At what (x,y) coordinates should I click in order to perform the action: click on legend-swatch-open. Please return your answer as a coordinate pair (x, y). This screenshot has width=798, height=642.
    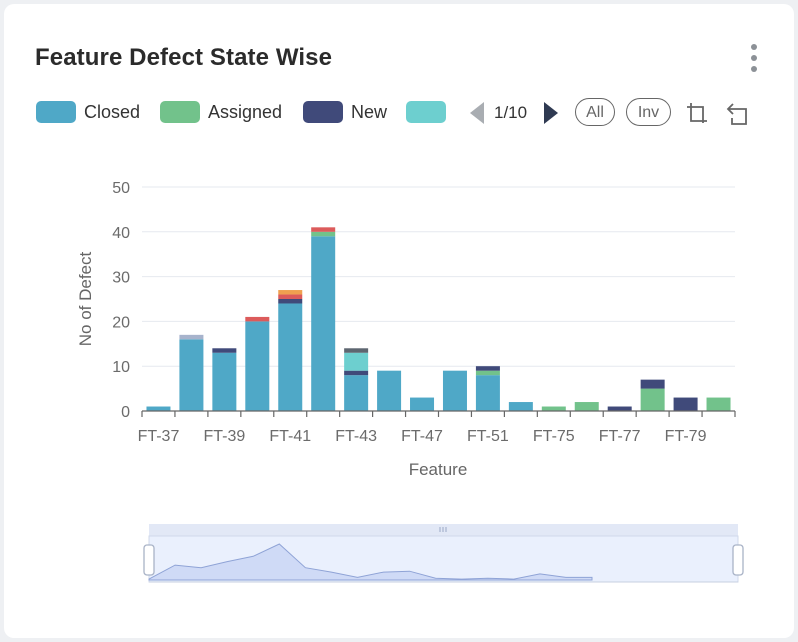
    Looking at the image, I should click on (426, 112).